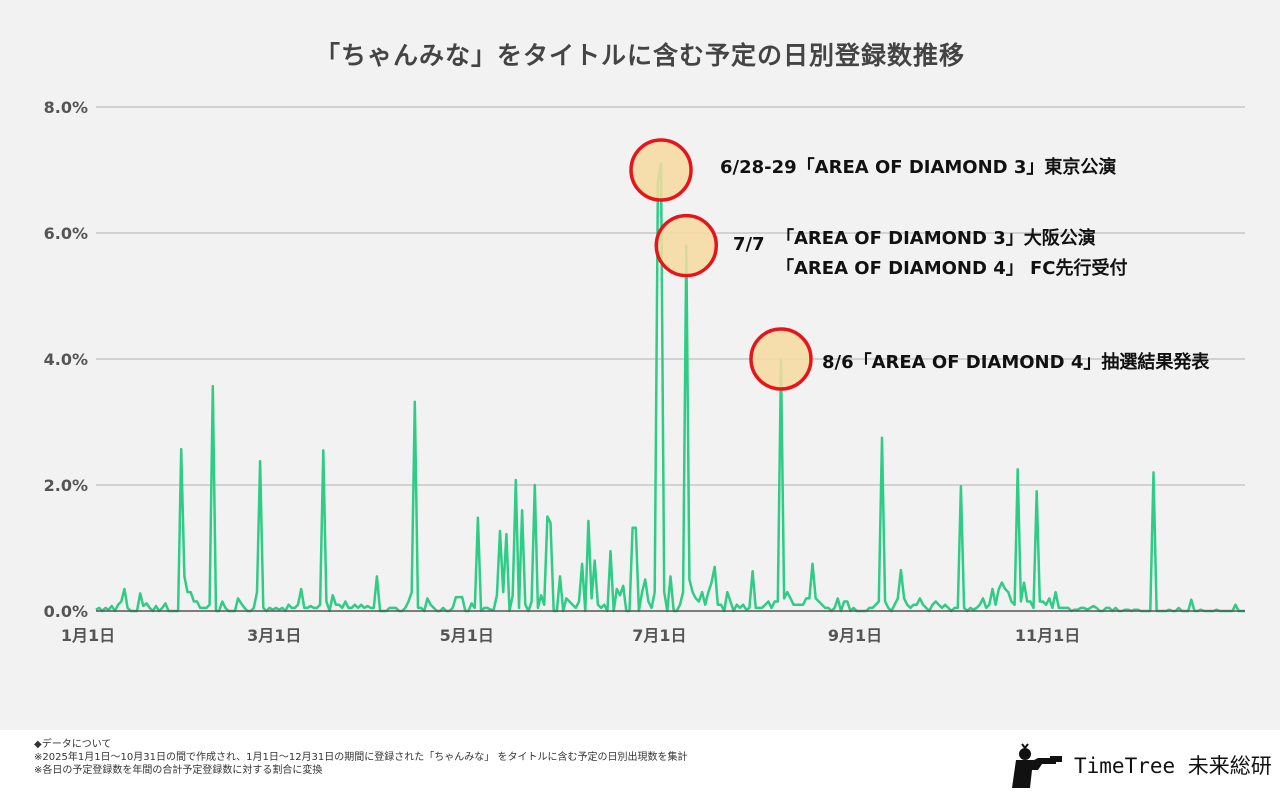  What do you see at coordinates (1047, 635) in the screenshot?
I see `x-tick-label: 11月1日` at bounding box center [1047, 635].